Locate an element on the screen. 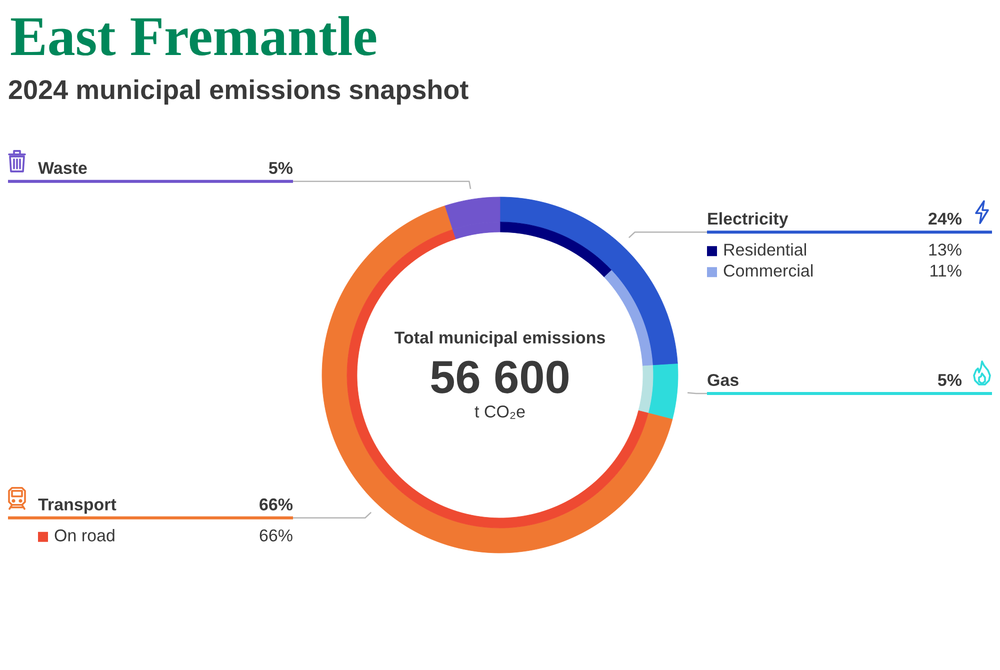 The height and width of the screenshot is (670, 1000). chart-subtitle: 2024 municipal emissions snapshot is located at coordinates (238, 92).